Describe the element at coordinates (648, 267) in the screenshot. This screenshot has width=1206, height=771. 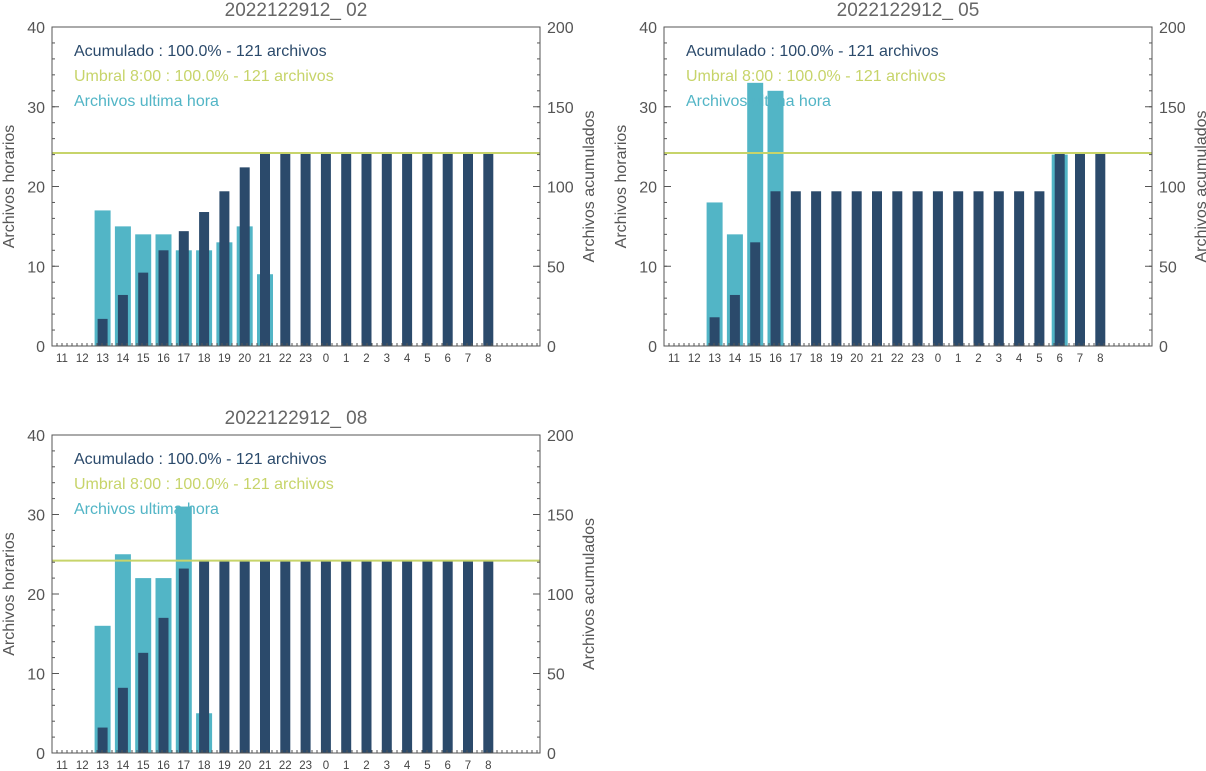
I see `left-tick-label: 10` at that location.